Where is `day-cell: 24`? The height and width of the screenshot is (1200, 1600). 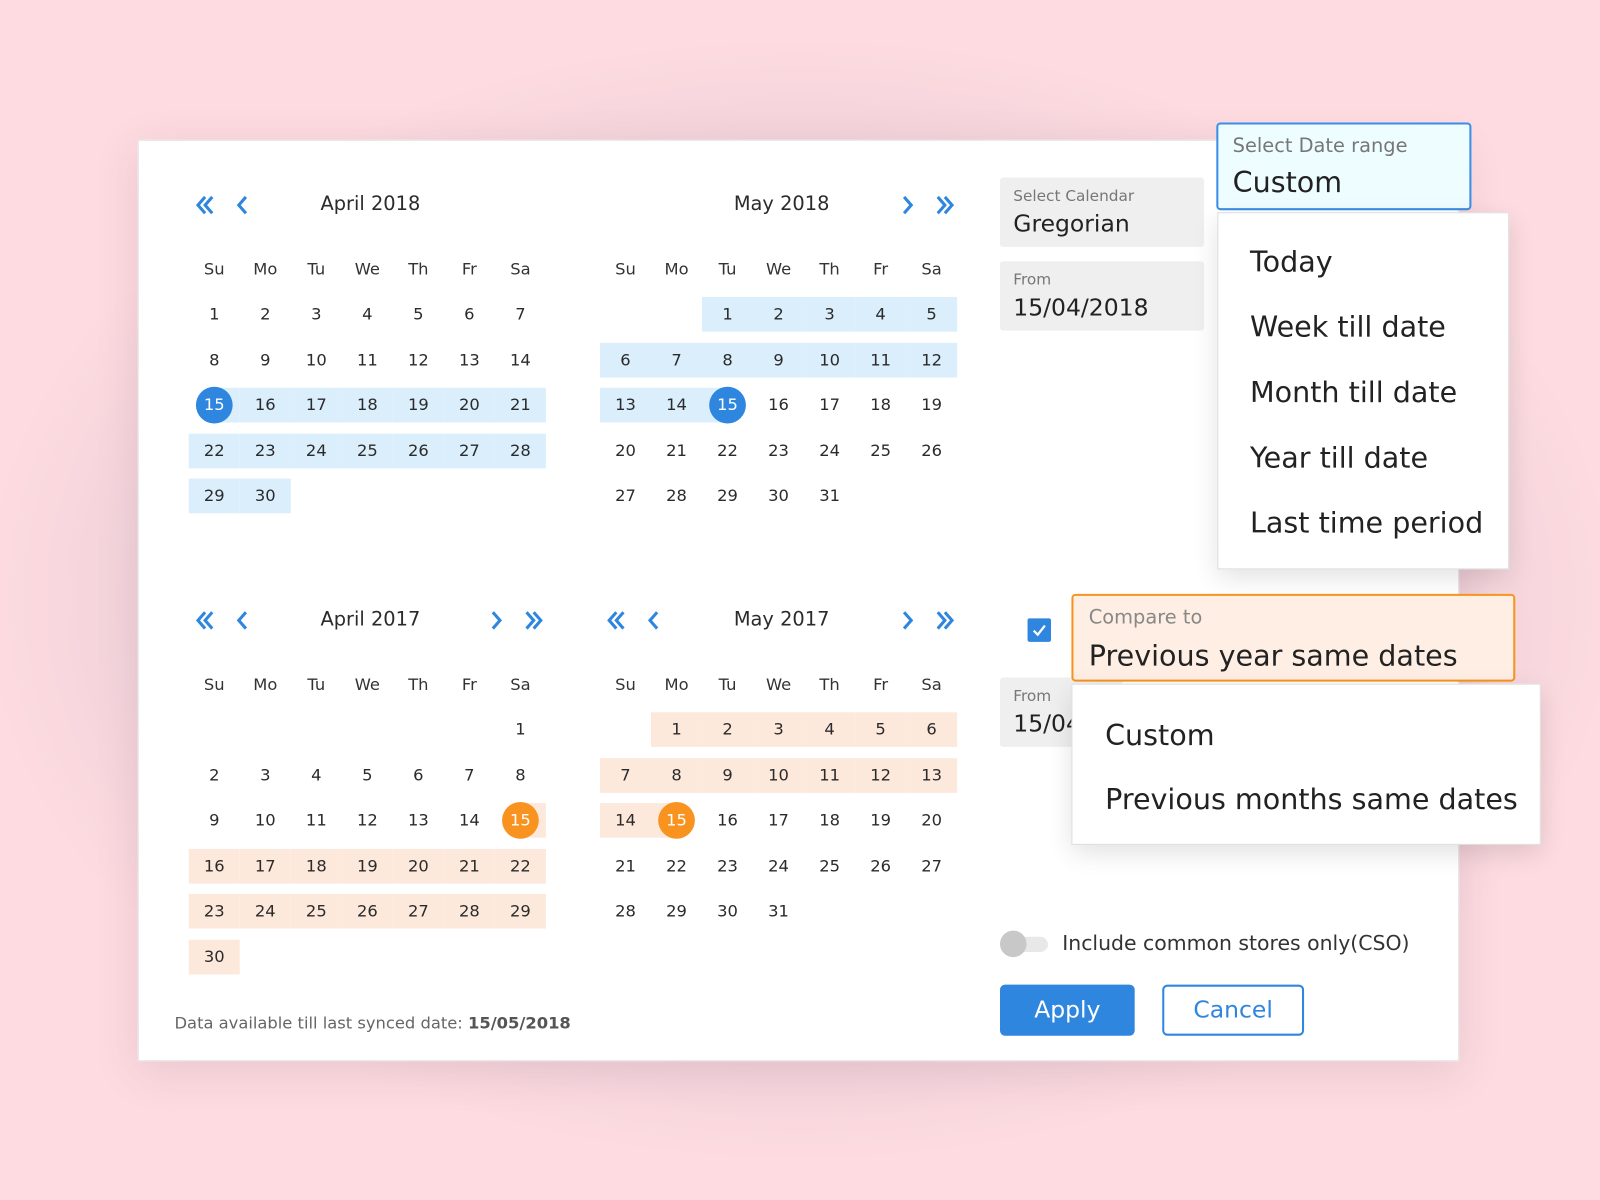
day-cell: 24 is located at coordinates (829, 450).